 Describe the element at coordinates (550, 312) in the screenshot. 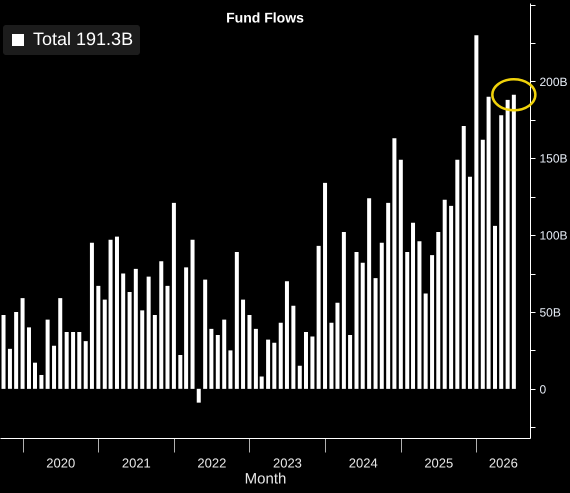

I see `y-tick-label: 50B` at that location.